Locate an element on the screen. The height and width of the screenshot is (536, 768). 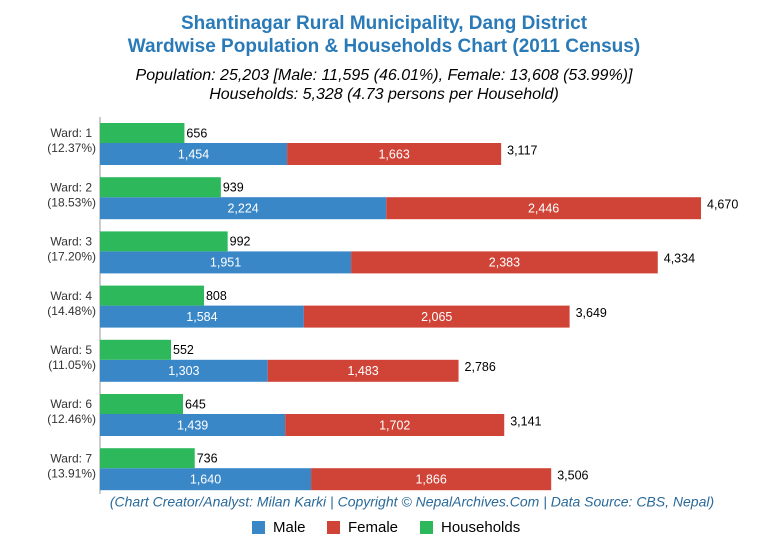
value-label: 1,702 is located at coordinates (394, 425).